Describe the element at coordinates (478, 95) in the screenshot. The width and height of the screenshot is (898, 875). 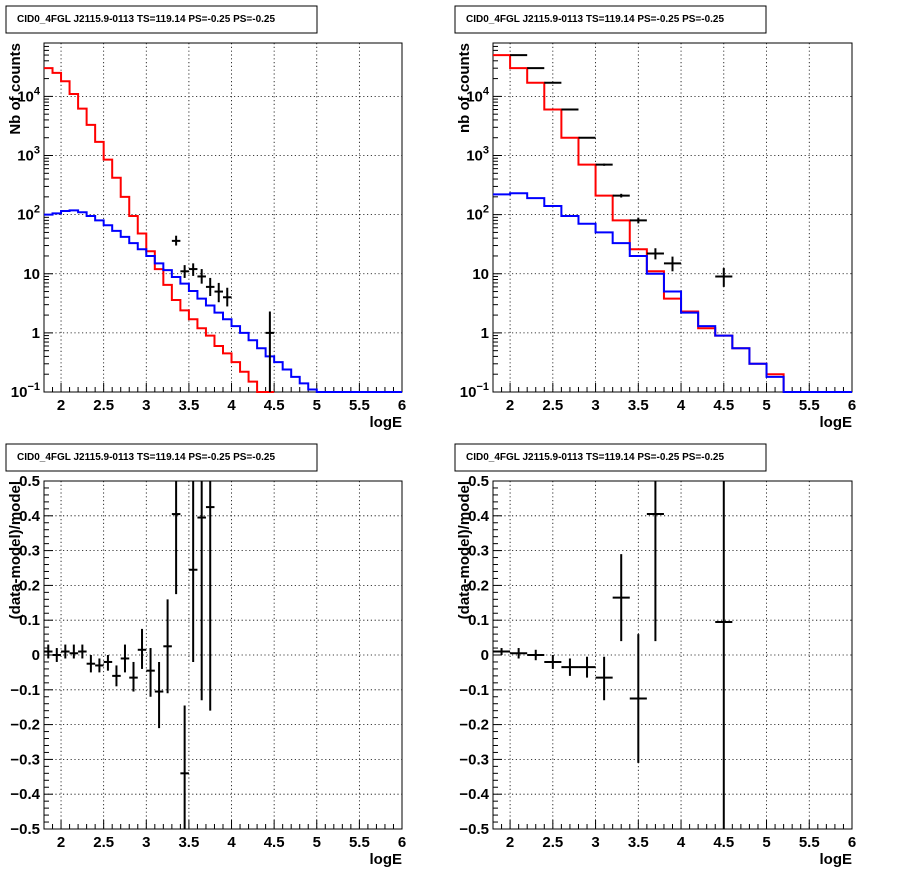
I see `y-tick-label: 10⁴` at that location.